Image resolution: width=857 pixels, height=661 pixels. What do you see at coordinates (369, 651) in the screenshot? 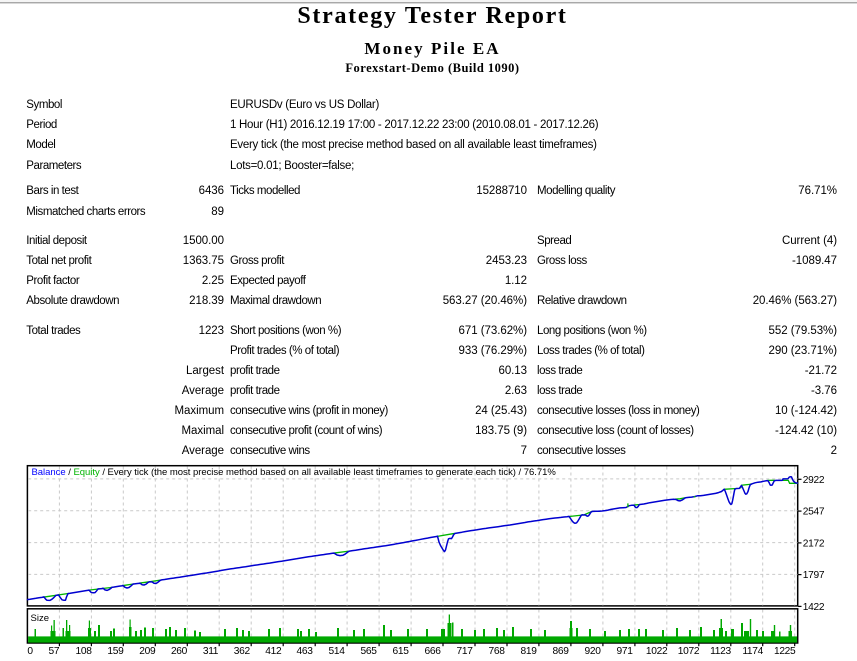
I see `svg-text: 565` at bounding box center [369, 651].